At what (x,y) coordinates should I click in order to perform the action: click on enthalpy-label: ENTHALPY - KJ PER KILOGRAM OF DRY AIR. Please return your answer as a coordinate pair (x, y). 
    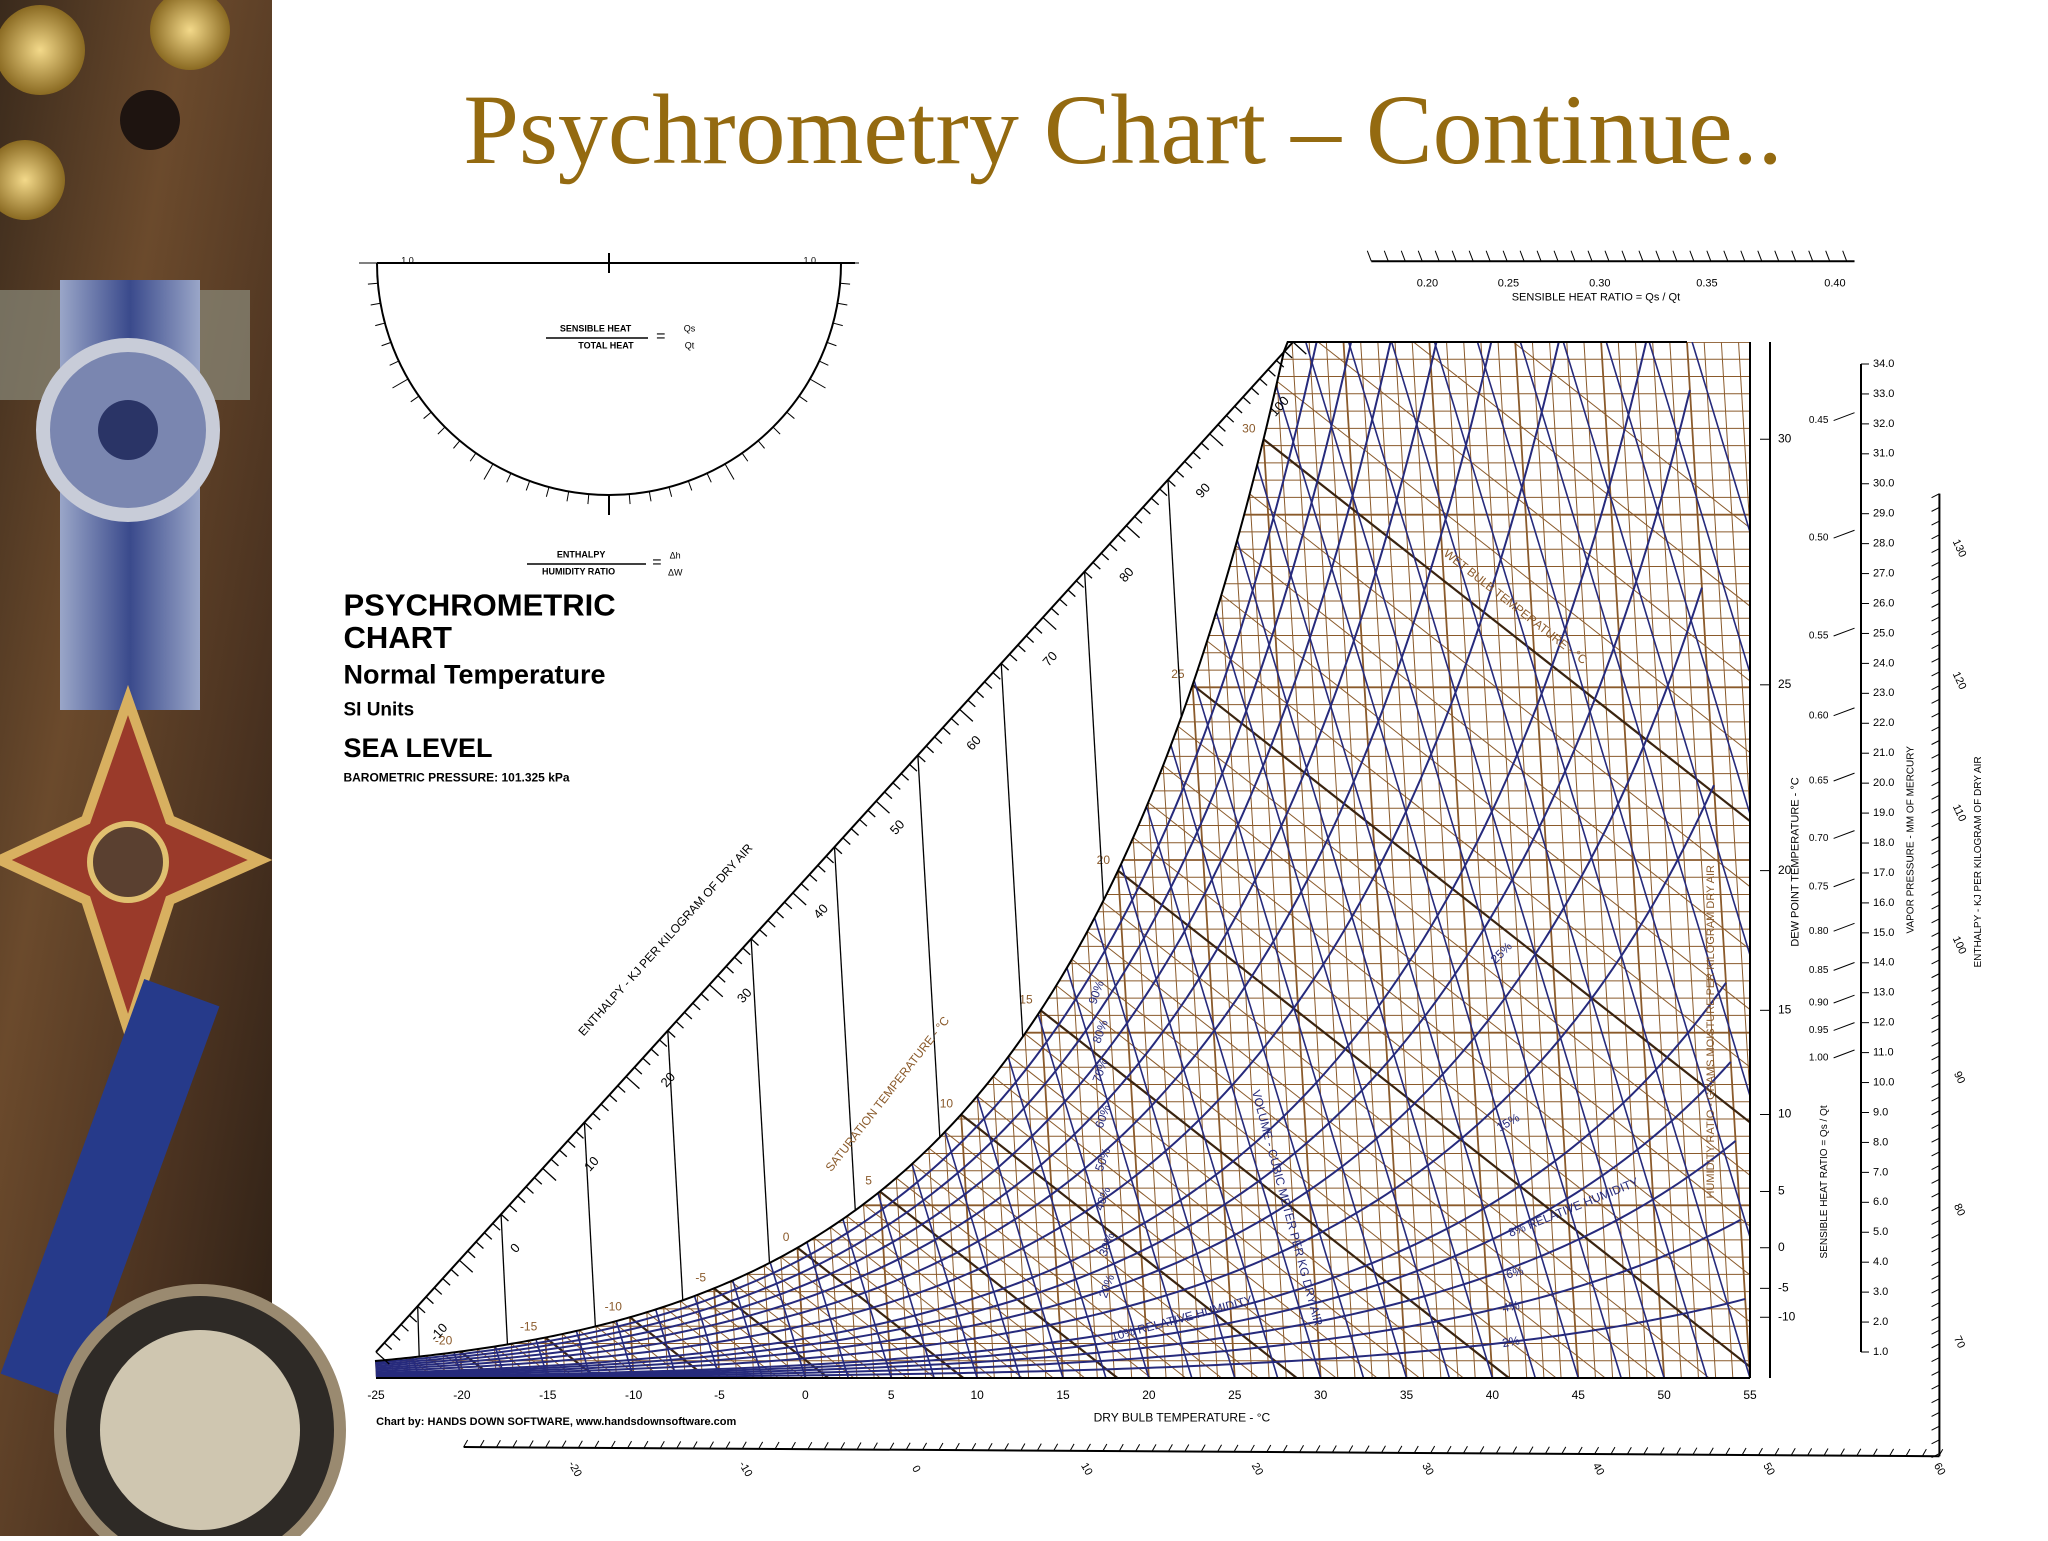
    Looking at the image, I should click on (665, 940).